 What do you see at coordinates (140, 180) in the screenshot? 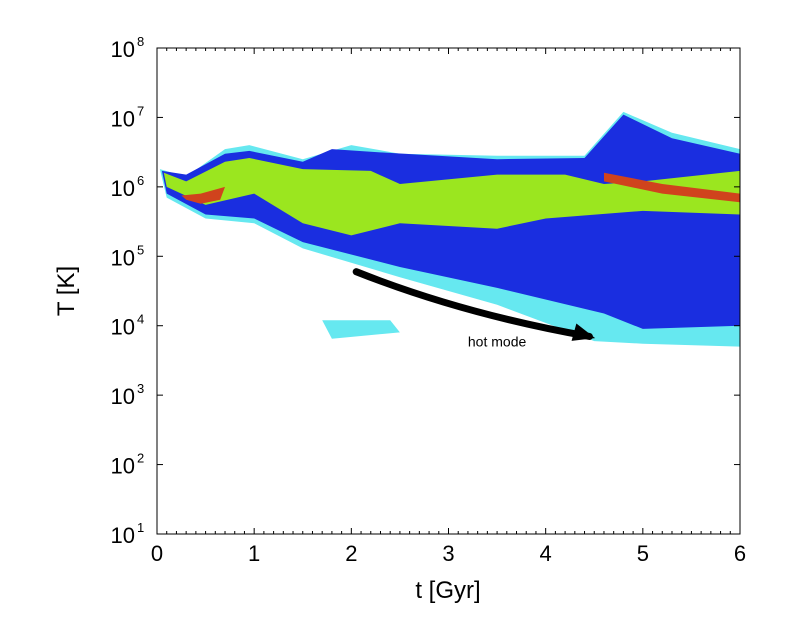
I see `y-tick-exponent: 6` at bounding box center [140, 180].